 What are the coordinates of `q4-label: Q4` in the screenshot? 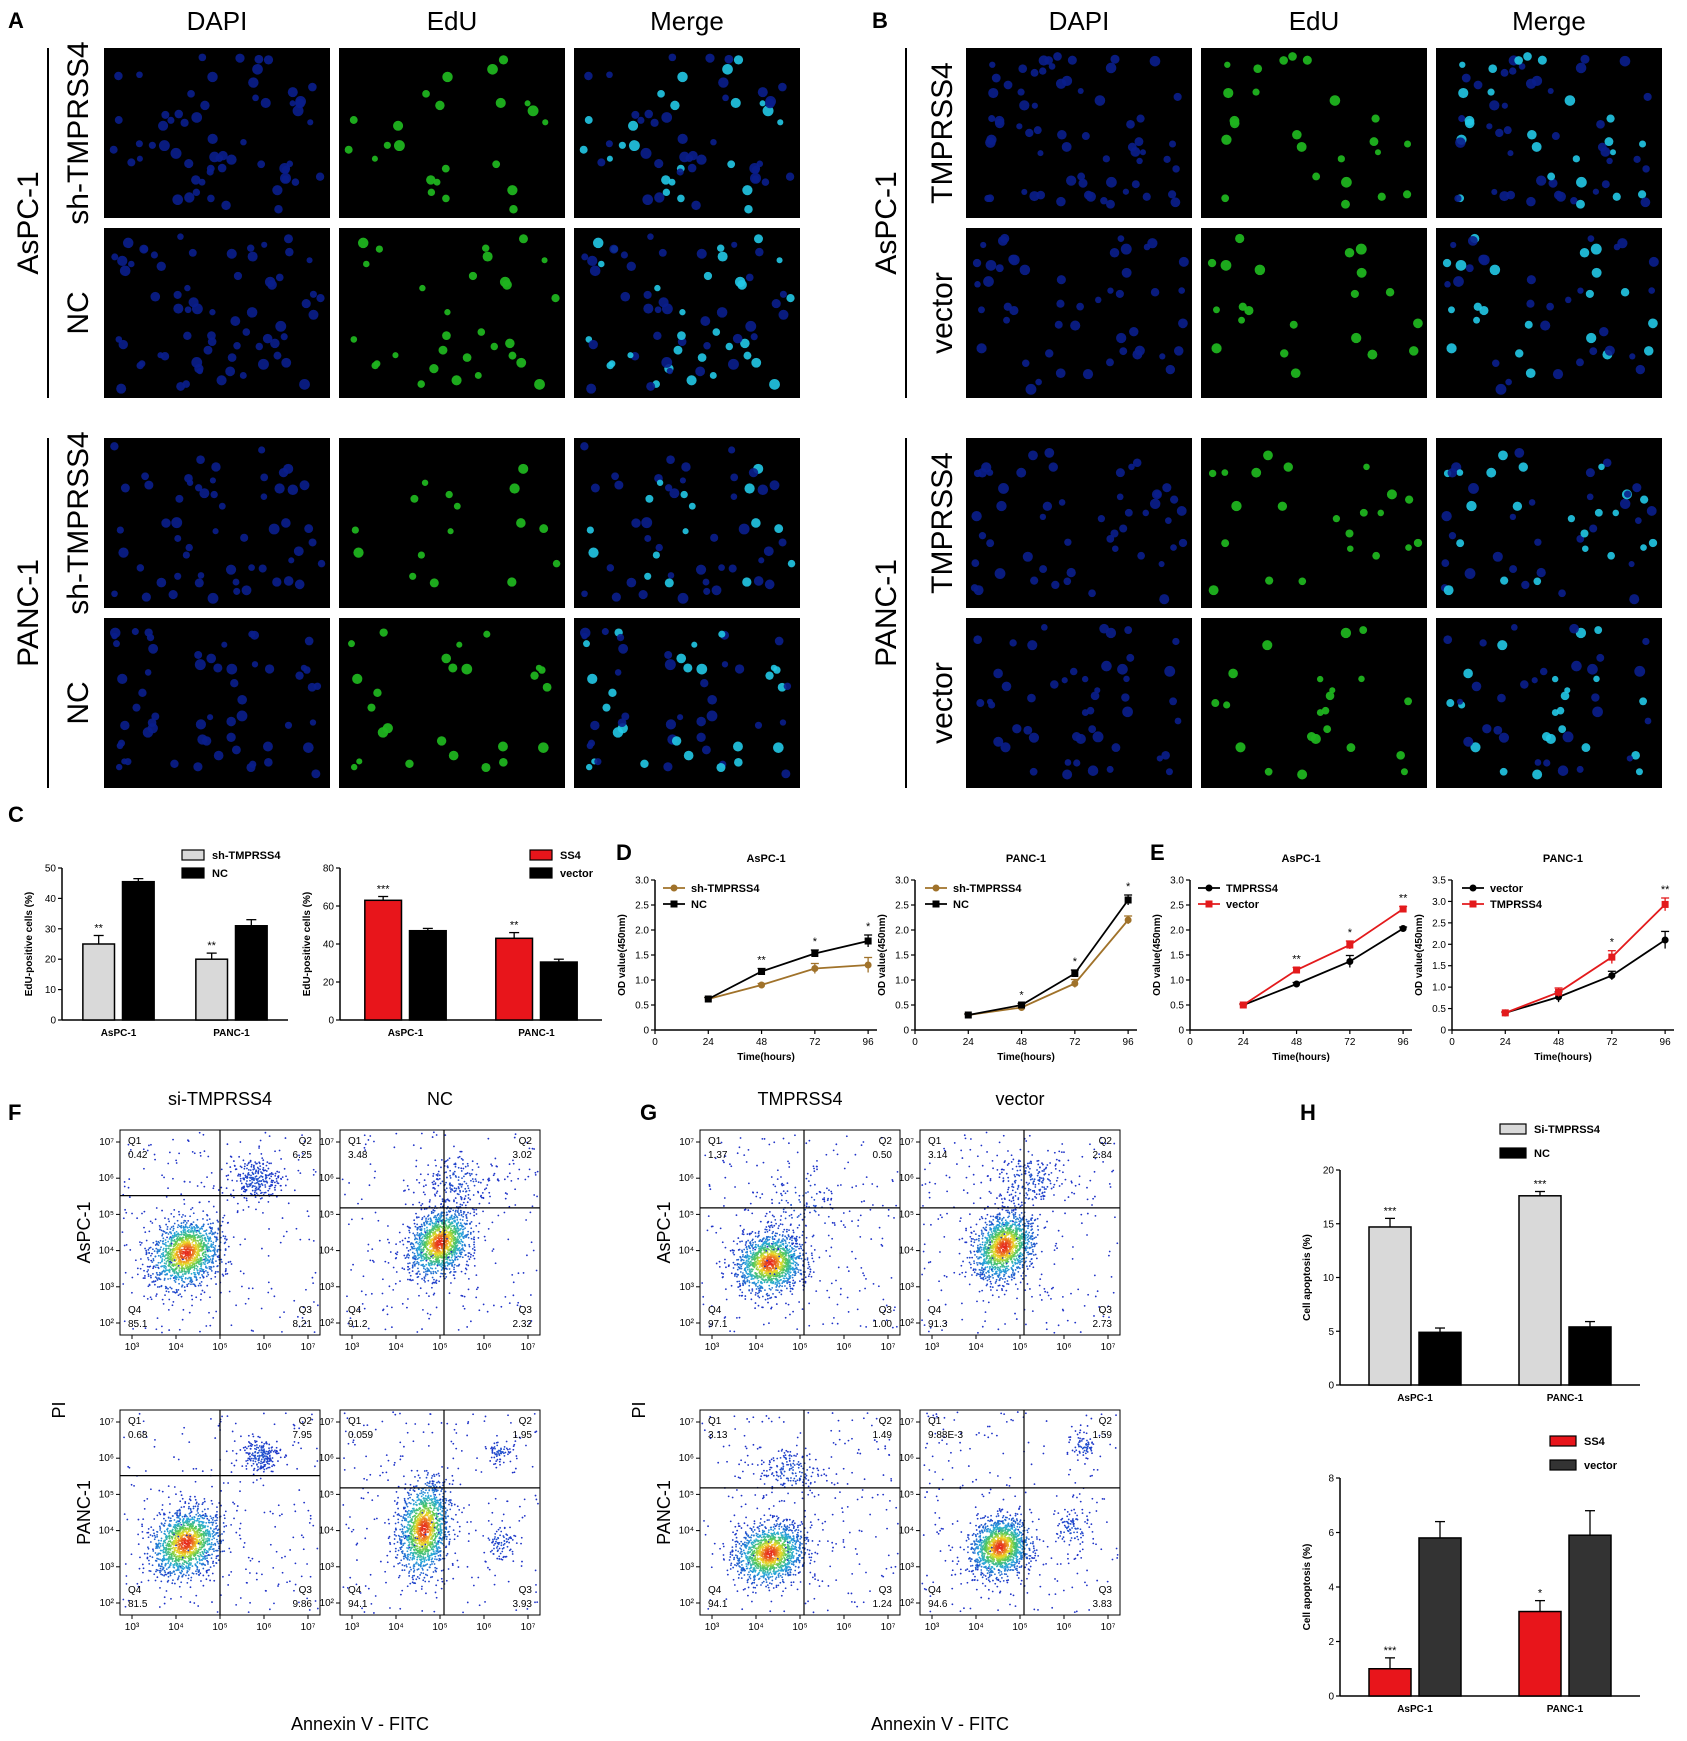 It's located at (715, 1590).